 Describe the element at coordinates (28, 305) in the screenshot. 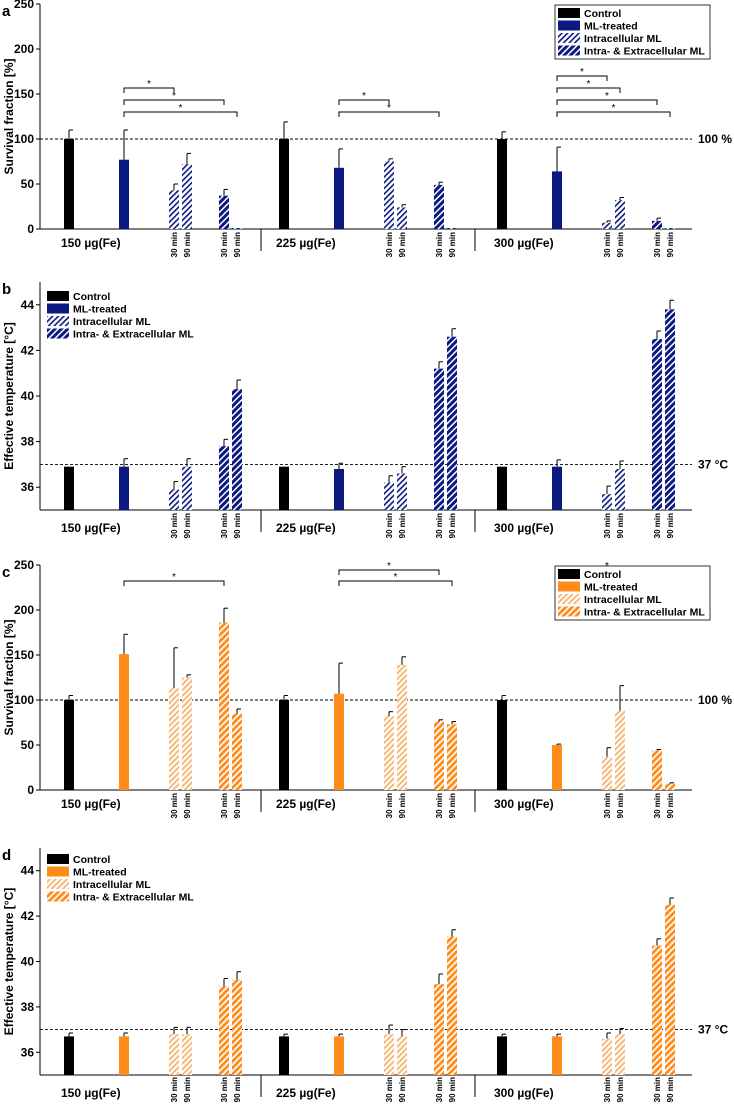

I see `y-tick-label: 44` at that location.